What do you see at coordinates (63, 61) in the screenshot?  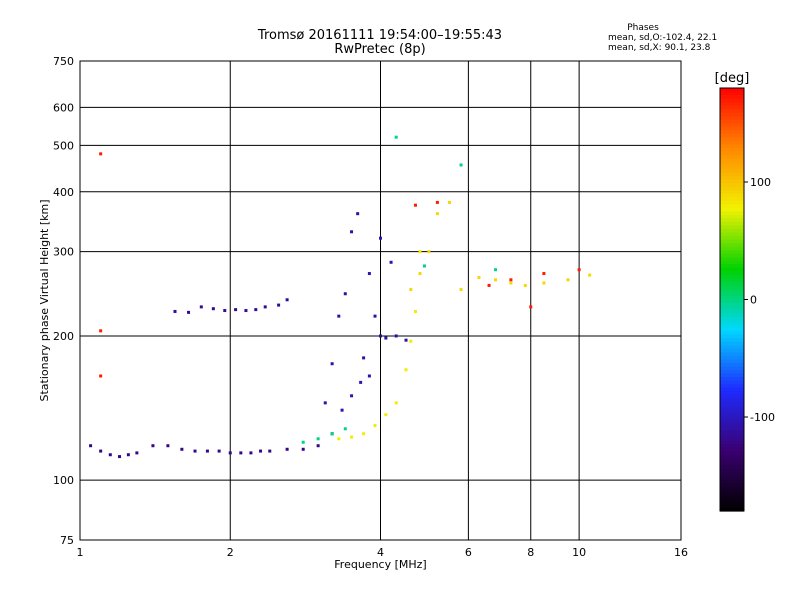 I see `y-tick-label: 750` at bounding box center [63, 61].